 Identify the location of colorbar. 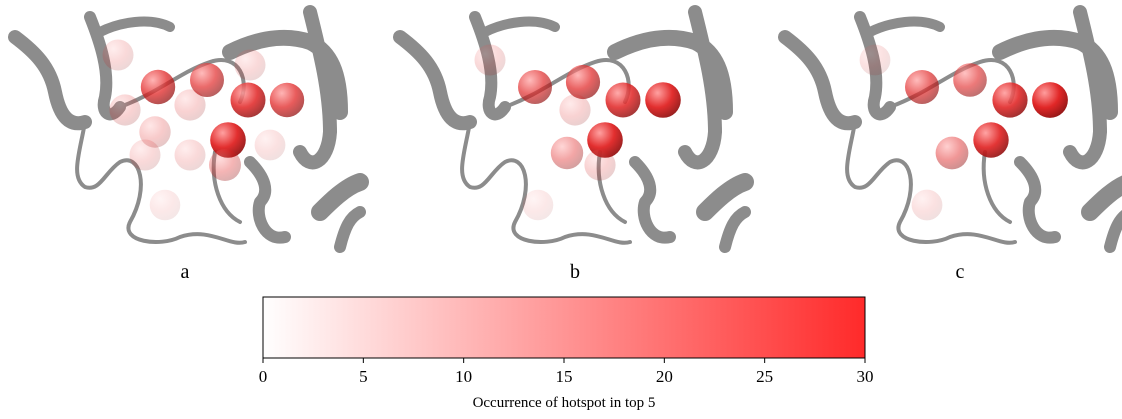
(564, 327).